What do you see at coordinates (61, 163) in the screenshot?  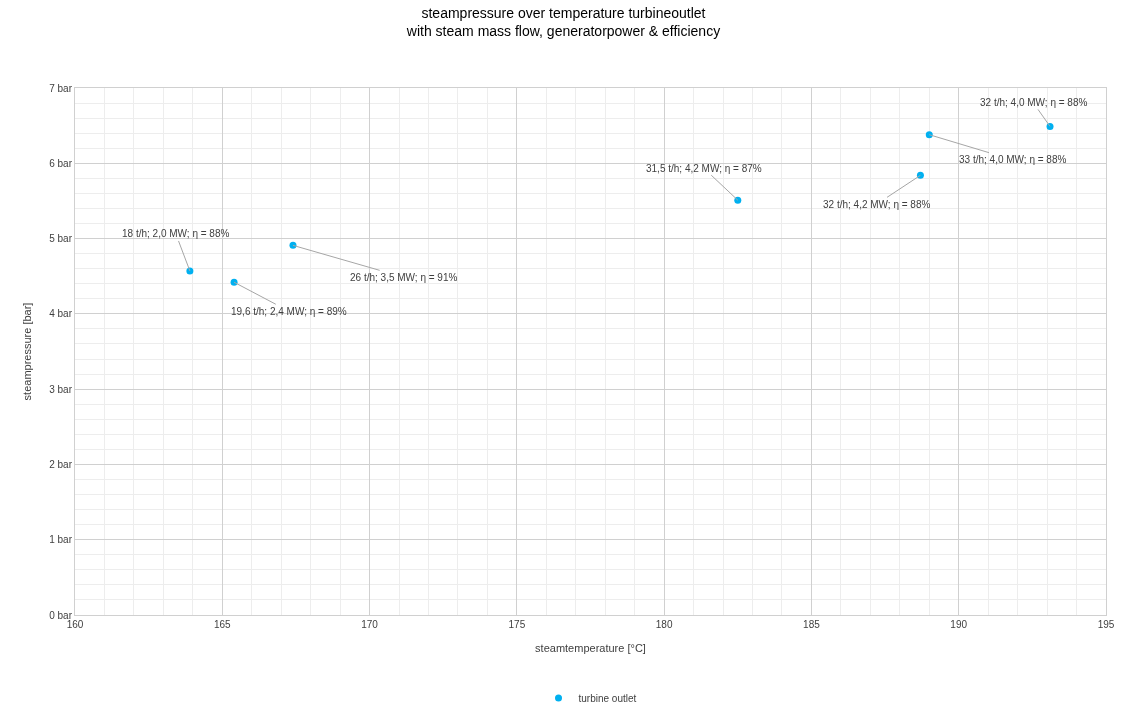 I see `y-tick-label: 6 bar` at bounding box center [61, 163].